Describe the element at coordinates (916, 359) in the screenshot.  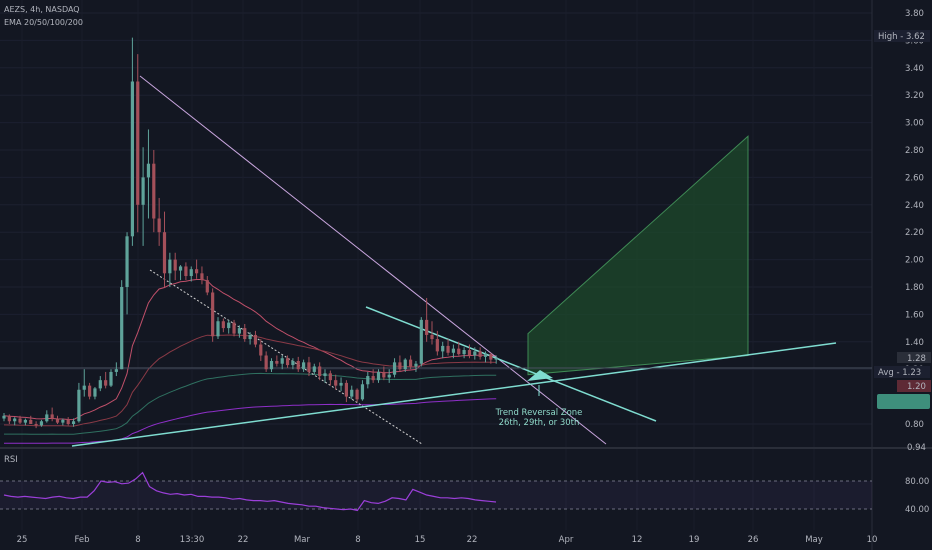
I see `current-tag: 1.28` at that location.